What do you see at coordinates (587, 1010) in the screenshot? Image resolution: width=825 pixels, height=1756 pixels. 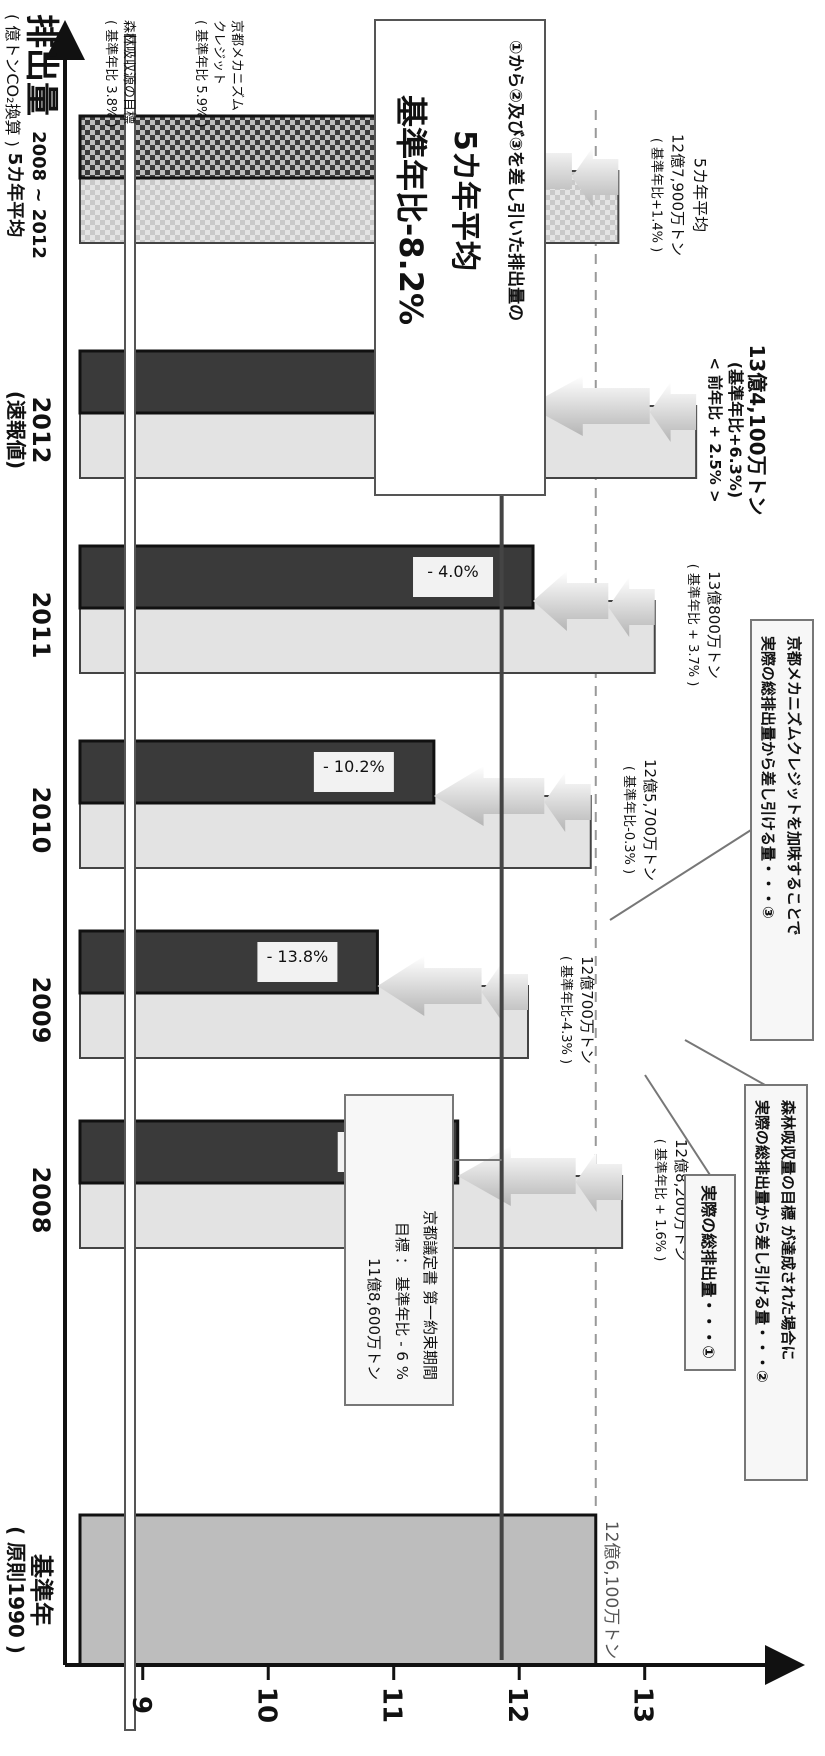 I see `bar-value-label: 12億700万トン` at bounding box center [587, 1010].